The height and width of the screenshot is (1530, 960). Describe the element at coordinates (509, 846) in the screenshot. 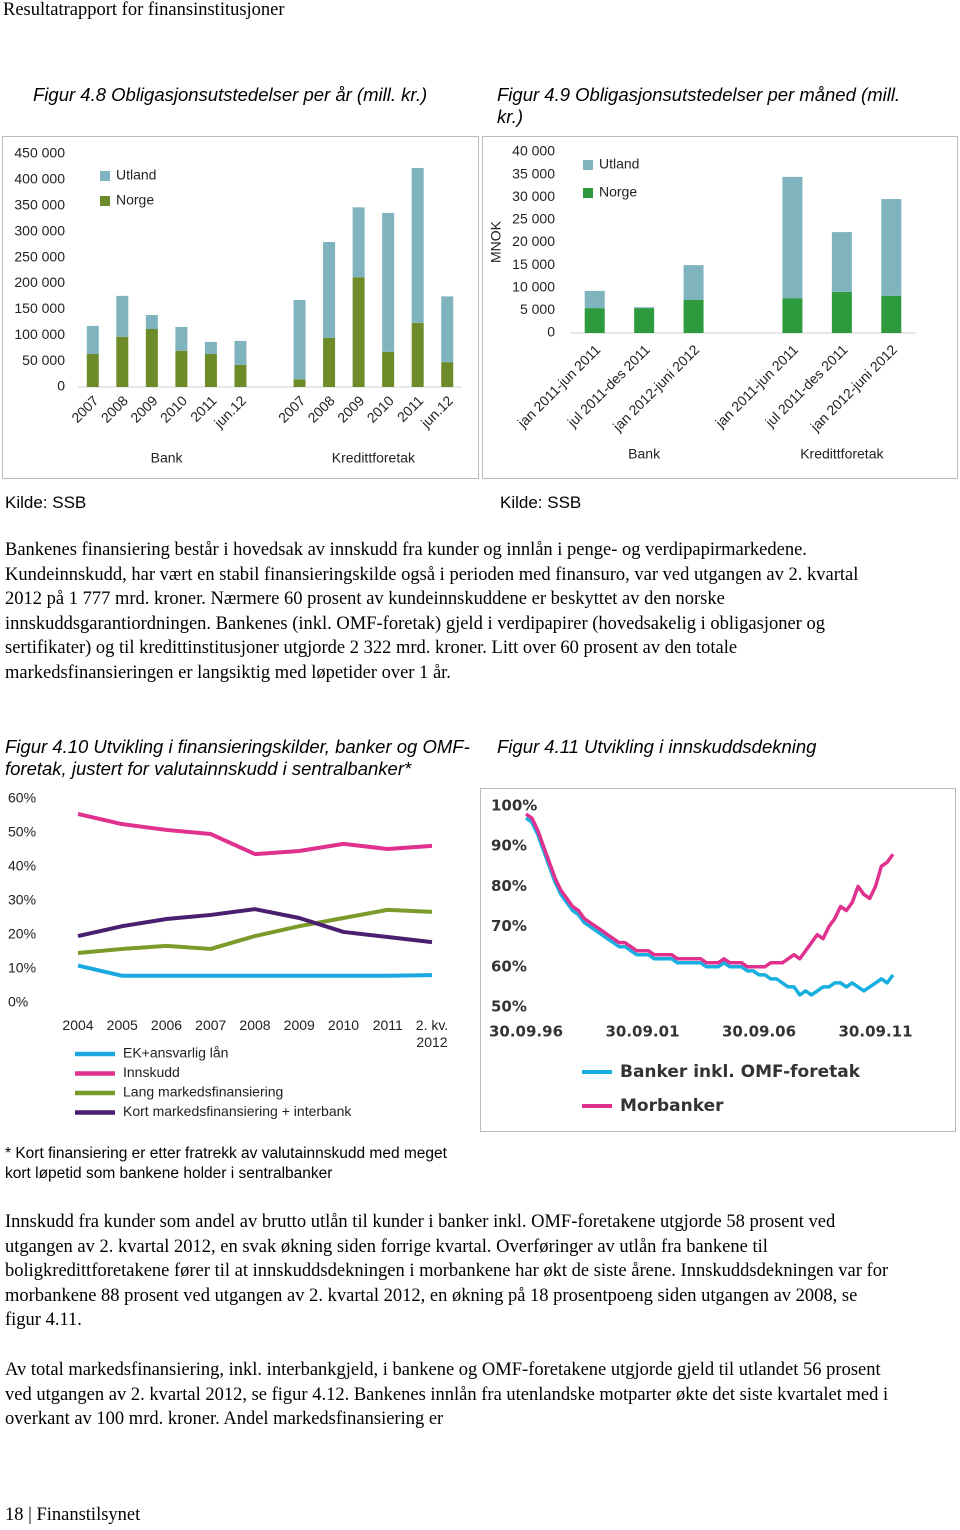

I see `y-tick-label: 90%` at that location.